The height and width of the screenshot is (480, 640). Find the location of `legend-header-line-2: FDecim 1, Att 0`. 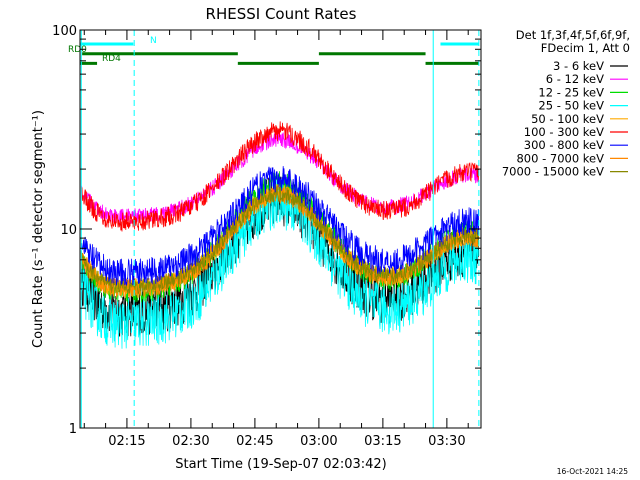

legend-header-line-2: FDecim 1, Att 0 is located at coordinates (585, 48).